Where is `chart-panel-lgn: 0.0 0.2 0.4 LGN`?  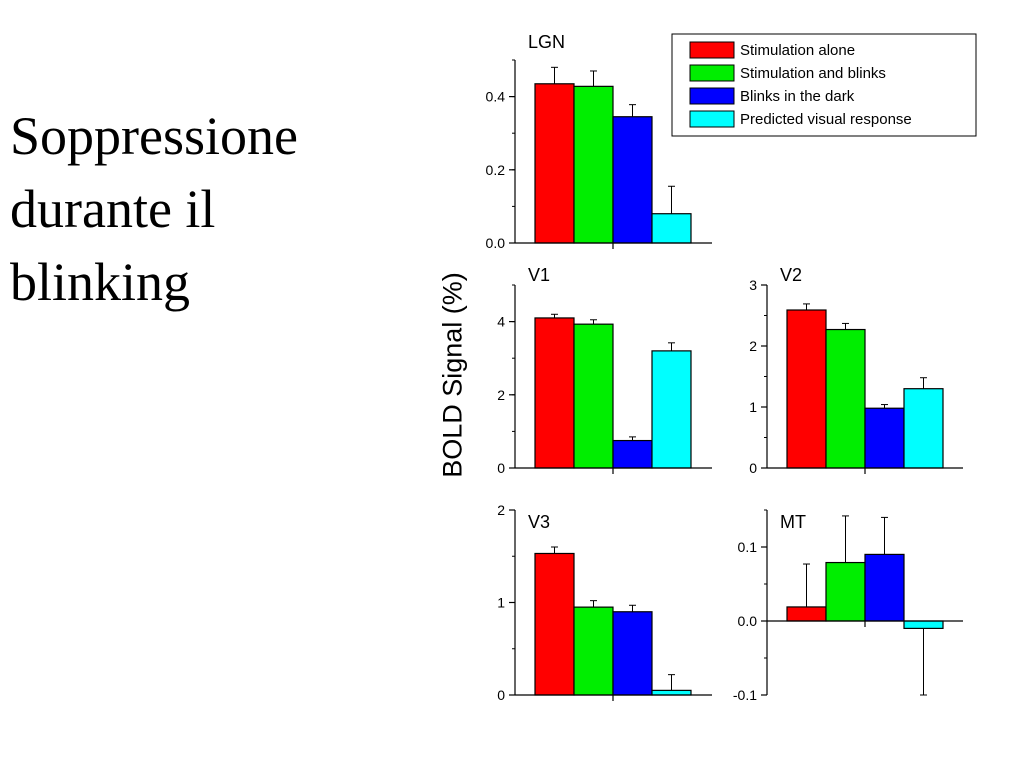
chart-panel-lgn: 0.0 0.2 0.4 LGN is located at coordinates (599, 141).